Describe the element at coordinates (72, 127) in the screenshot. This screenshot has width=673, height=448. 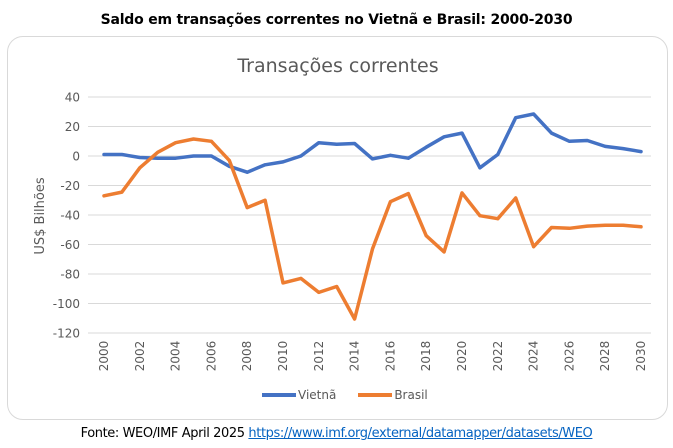
I see `y-tick-label: 20` at that location.